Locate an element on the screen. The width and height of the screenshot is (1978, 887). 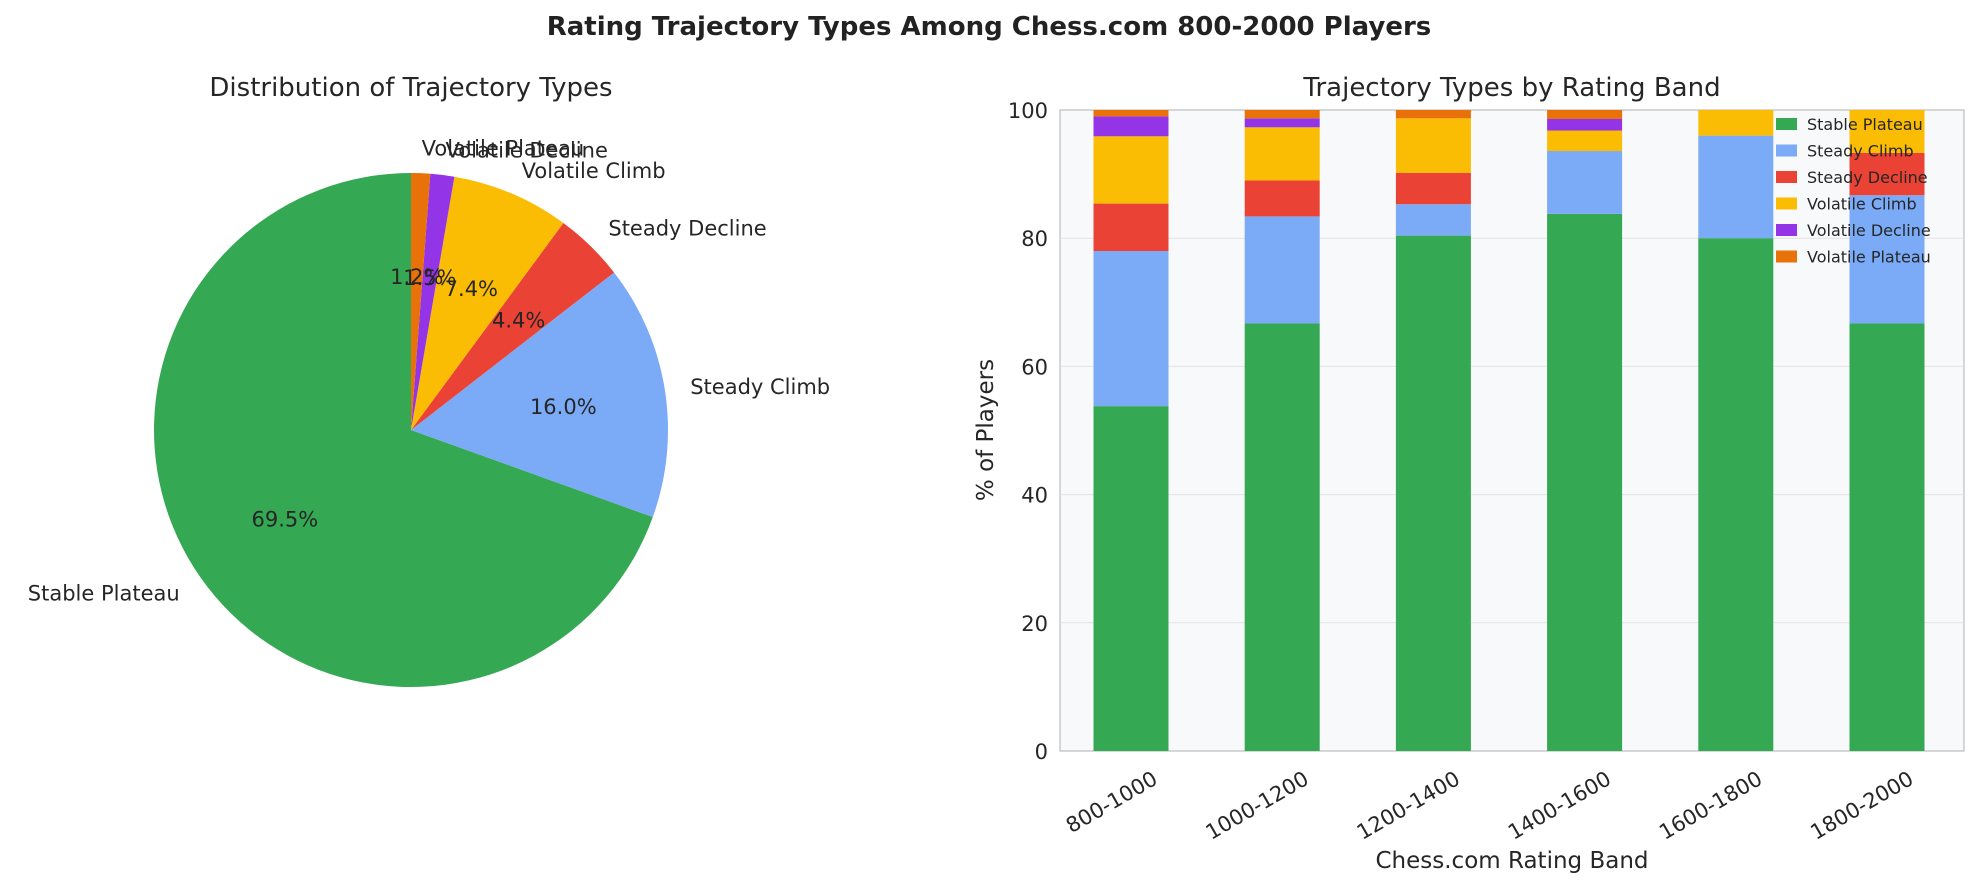
bar-1200-1400-volatile-plateau is located at coordinates (1433, 114).